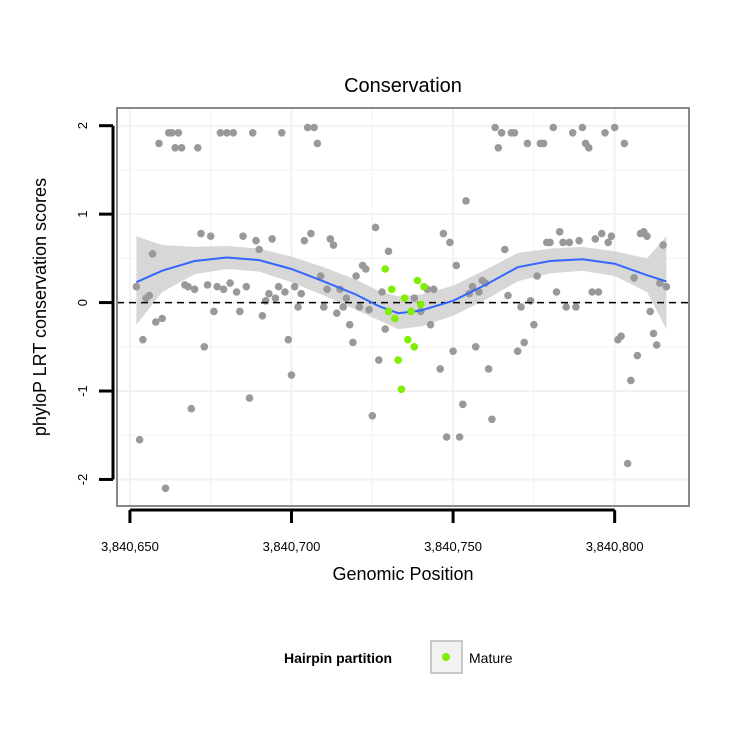 The image size is (750, 750). What do you see at coordinates (82, 302) in the screenshot?
I see `y-tick-label: 0` at bounding box center [82, 302].